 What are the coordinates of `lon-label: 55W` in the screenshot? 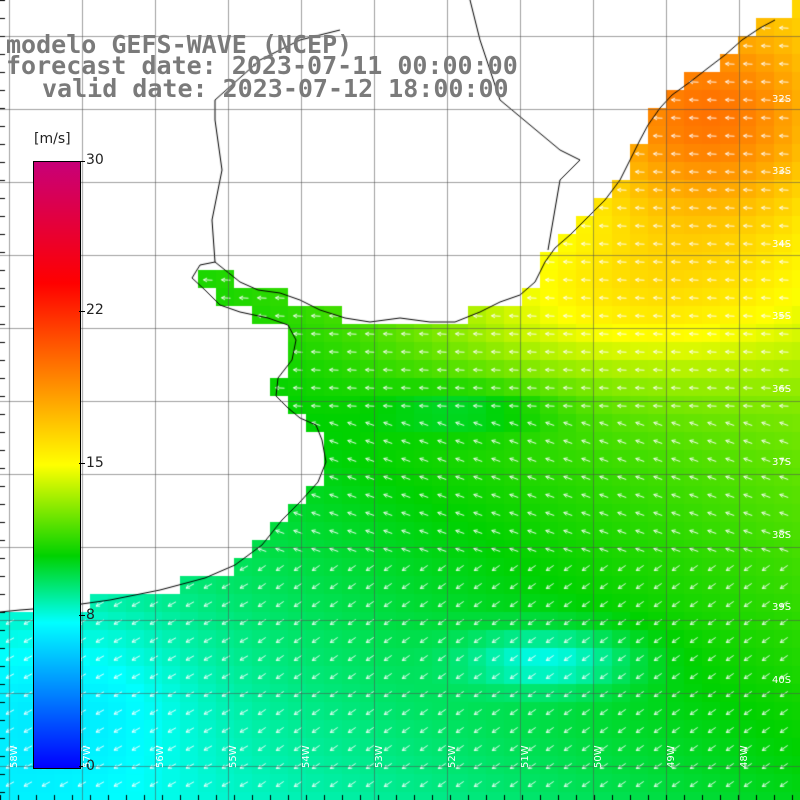 It's located at (233, 756).